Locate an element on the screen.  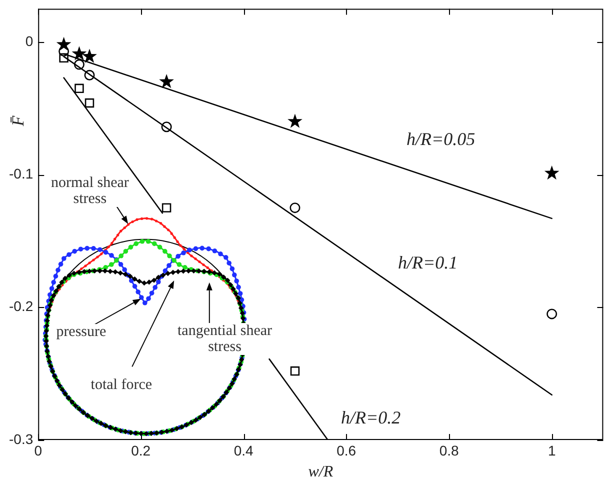
series-label: h/R=0.05 is located at coordinates (441, 139).